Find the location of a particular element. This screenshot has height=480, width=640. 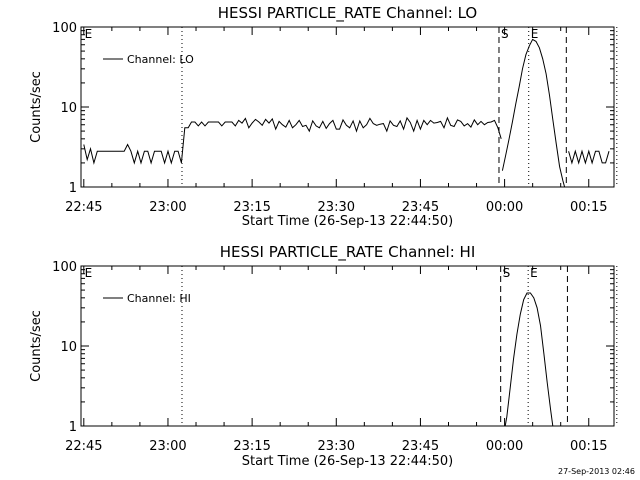

footer-timestamp: 27-Sep-2013 02:46 is located at coordinates (596, 471).